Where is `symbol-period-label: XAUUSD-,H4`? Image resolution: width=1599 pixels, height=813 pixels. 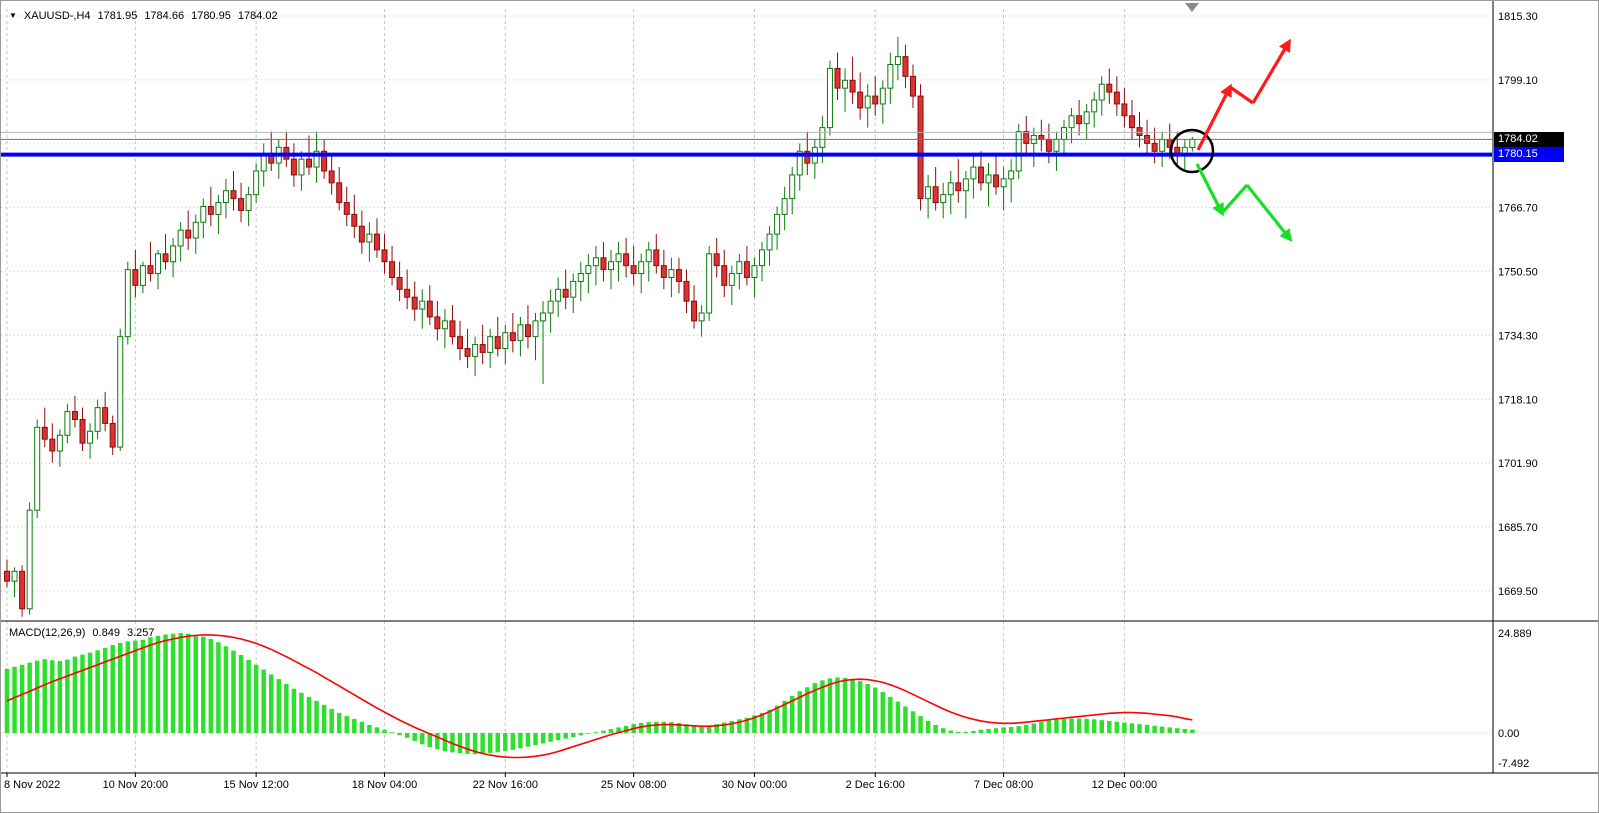
symbol-period-label: XAUUSD-,H4 is located at coordinates (57, 16).